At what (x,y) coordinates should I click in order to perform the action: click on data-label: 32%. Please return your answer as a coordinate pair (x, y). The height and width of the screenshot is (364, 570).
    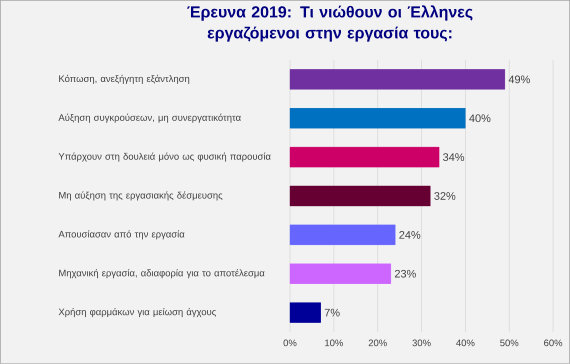
    Looking at the image, I should click on (445, 196).